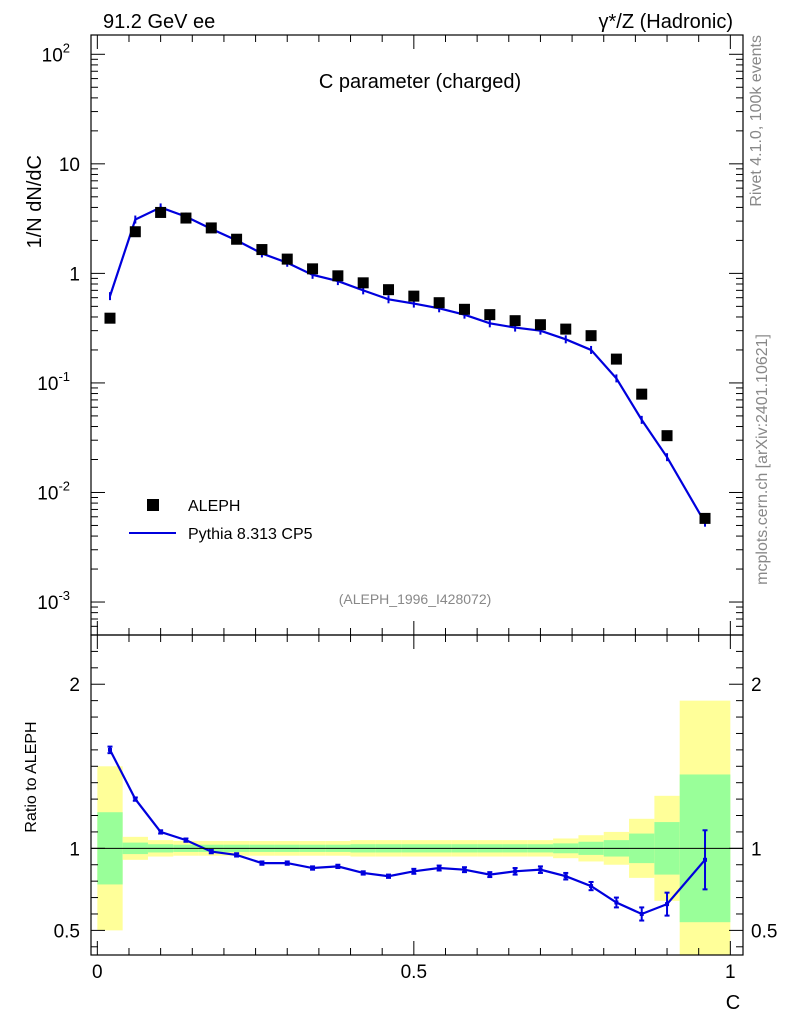  What do you see at coordinates (214, 506) in the screenshot?
I see `legend-data-label: ALEPH` at bounding box center [214, 506].